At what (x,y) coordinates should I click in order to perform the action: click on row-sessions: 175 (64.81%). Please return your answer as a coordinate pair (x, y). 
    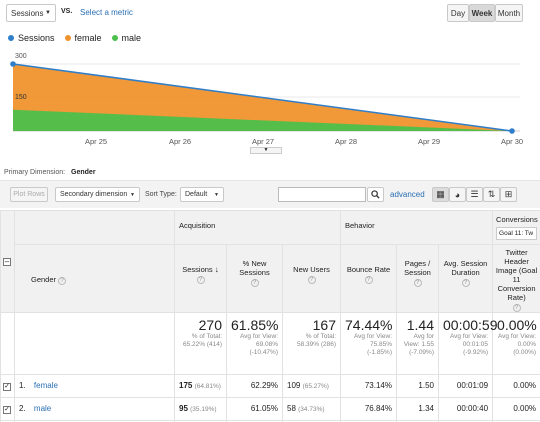
    Looking at the image, I should click on (200, 386).